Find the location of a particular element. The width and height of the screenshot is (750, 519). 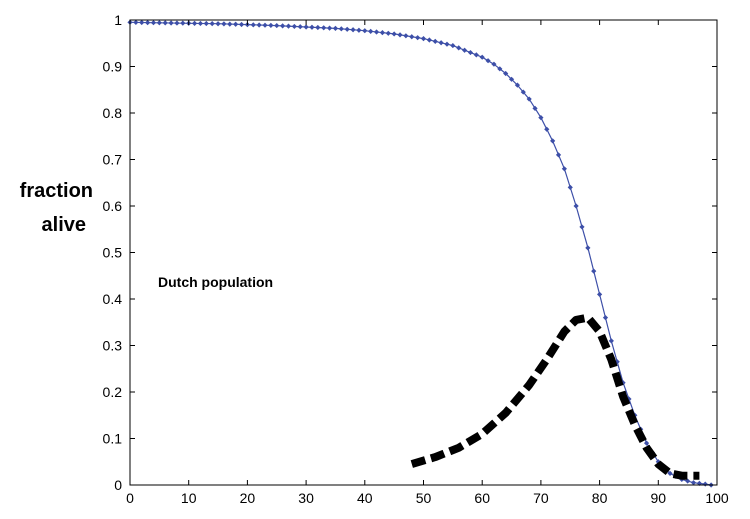

x-tick-label: 0 is located at coordinates (130, 498).